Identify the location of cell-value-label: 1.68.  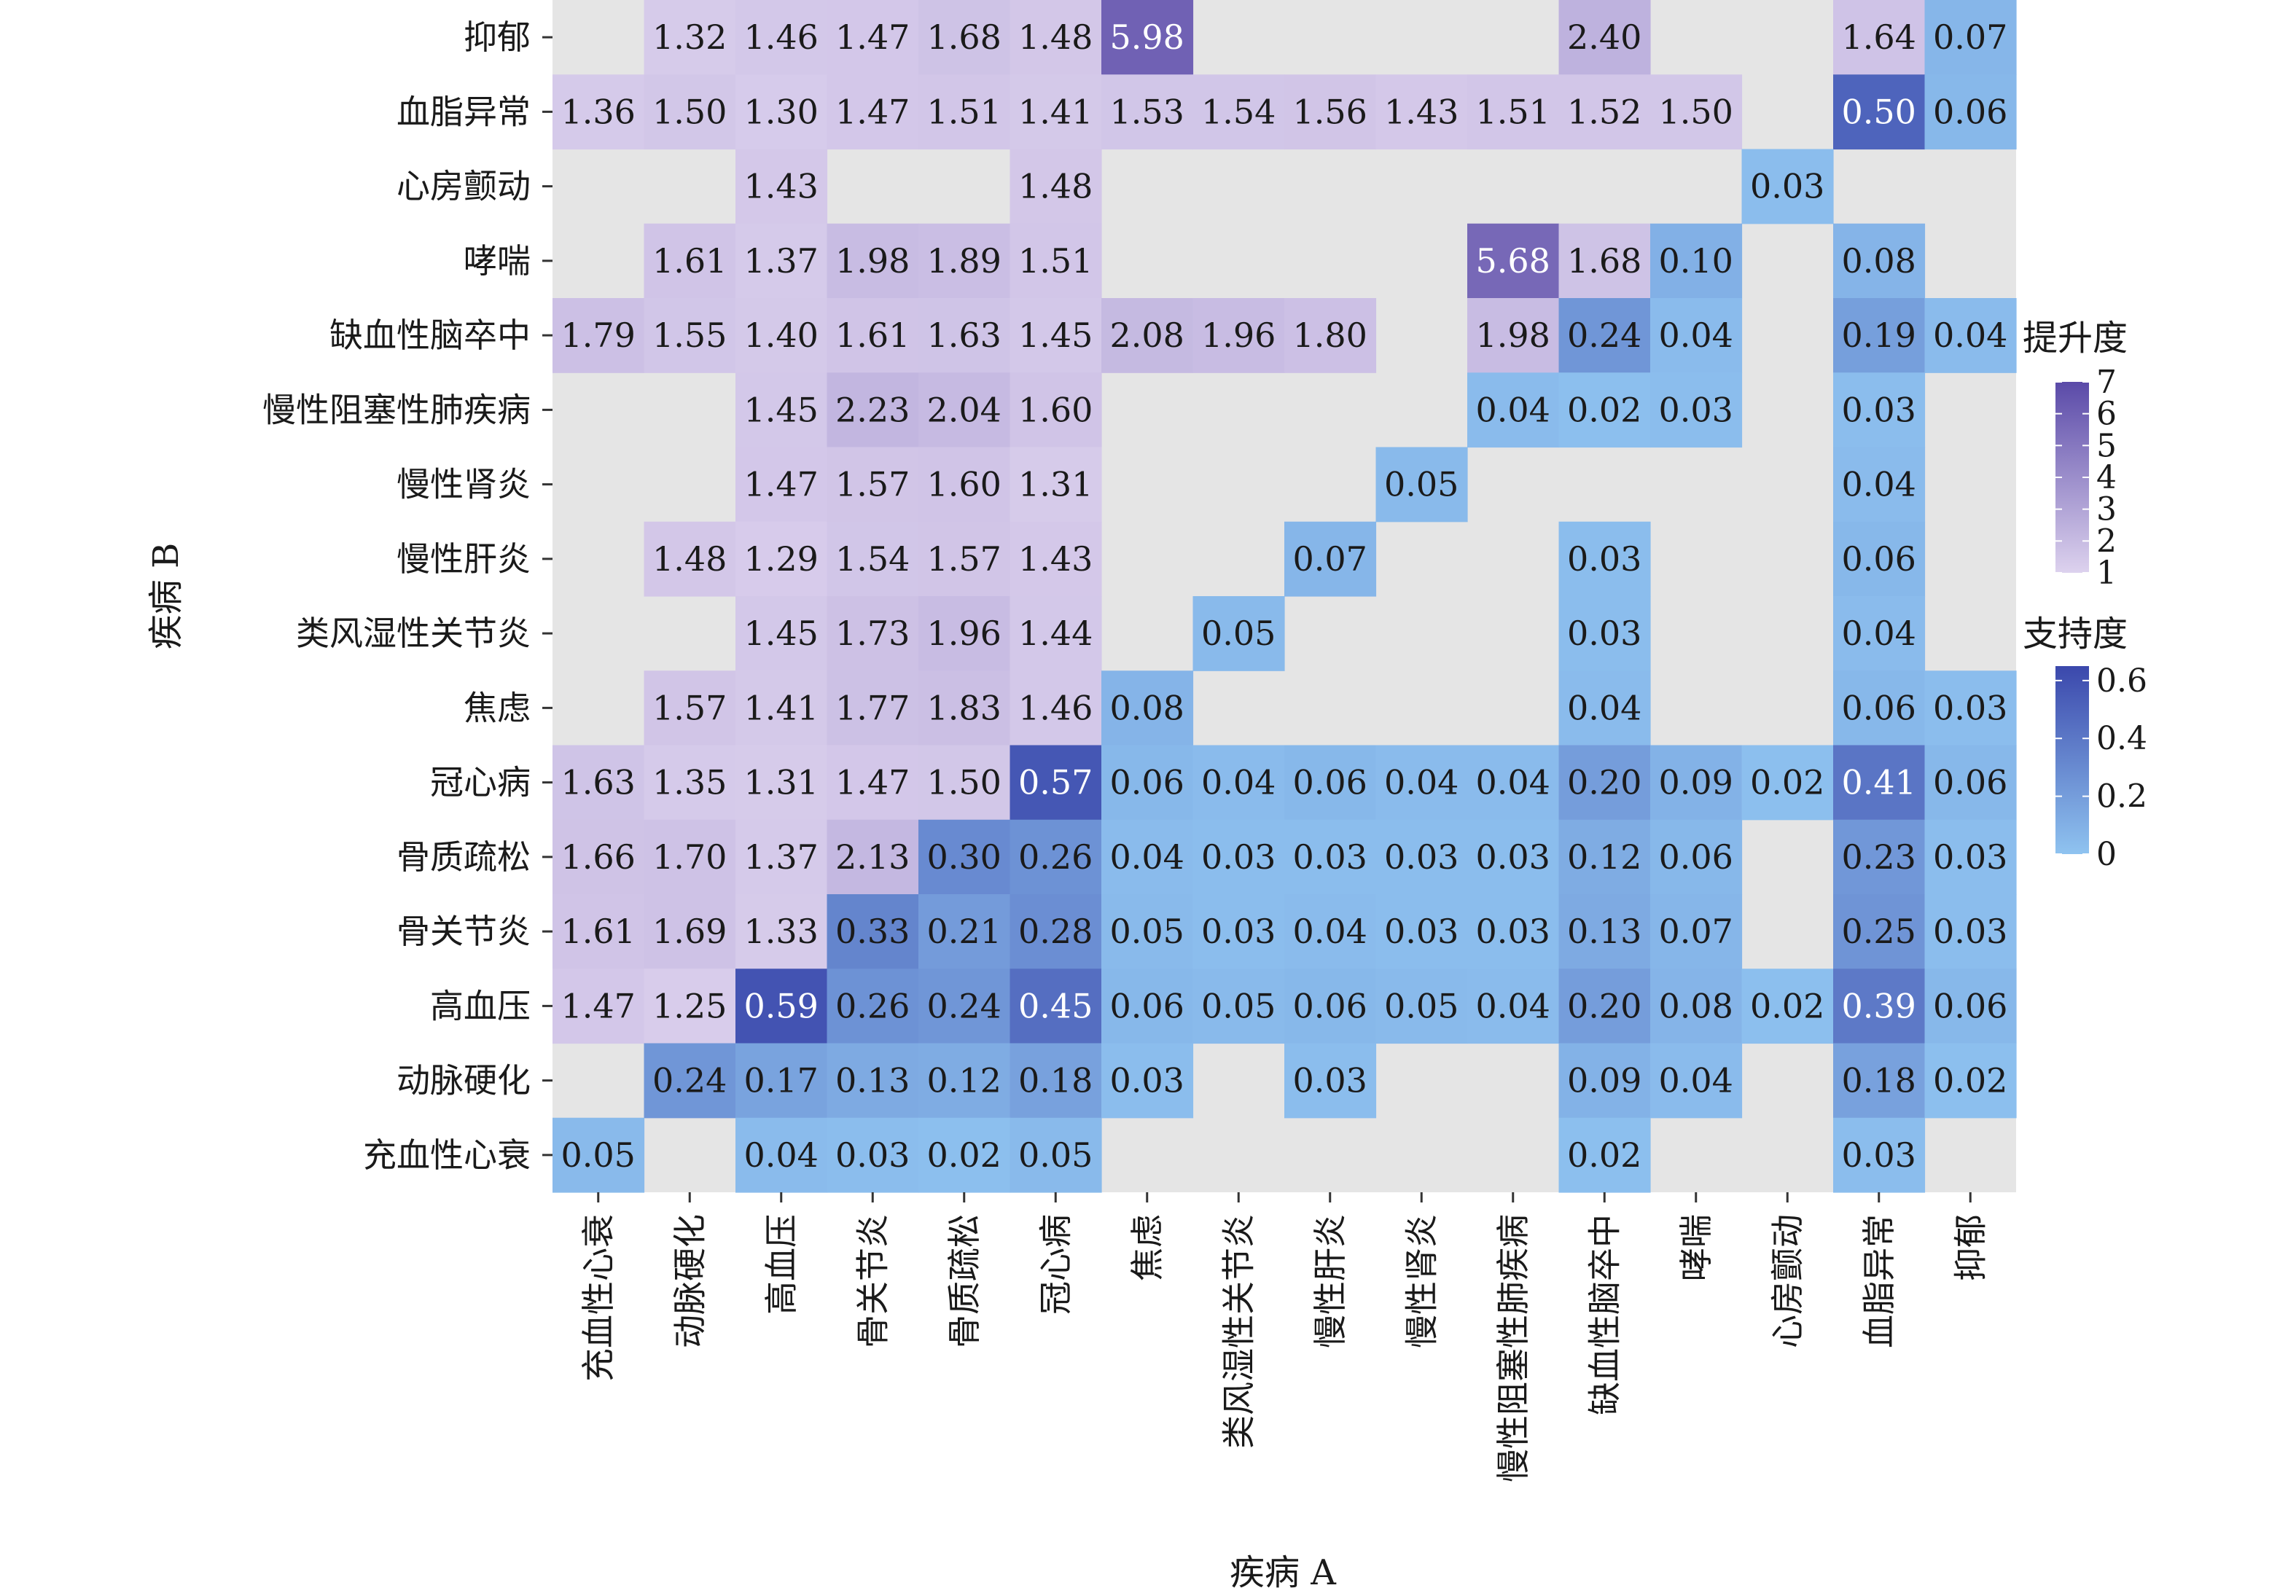
(964, 37).